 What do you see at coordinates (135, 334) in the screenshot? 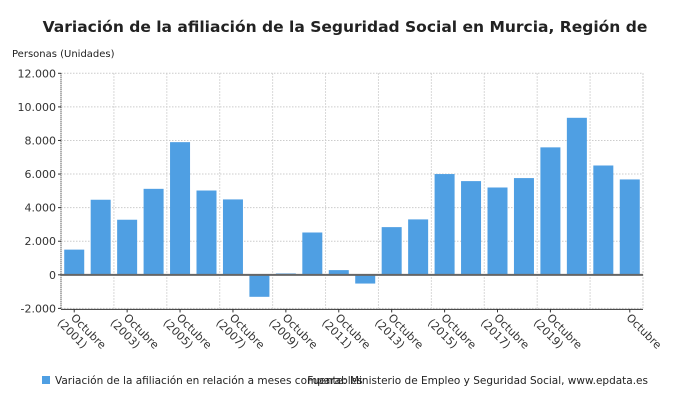
I see `x-tick-label: Octubre(2003)` at bounding box center [135, 334].